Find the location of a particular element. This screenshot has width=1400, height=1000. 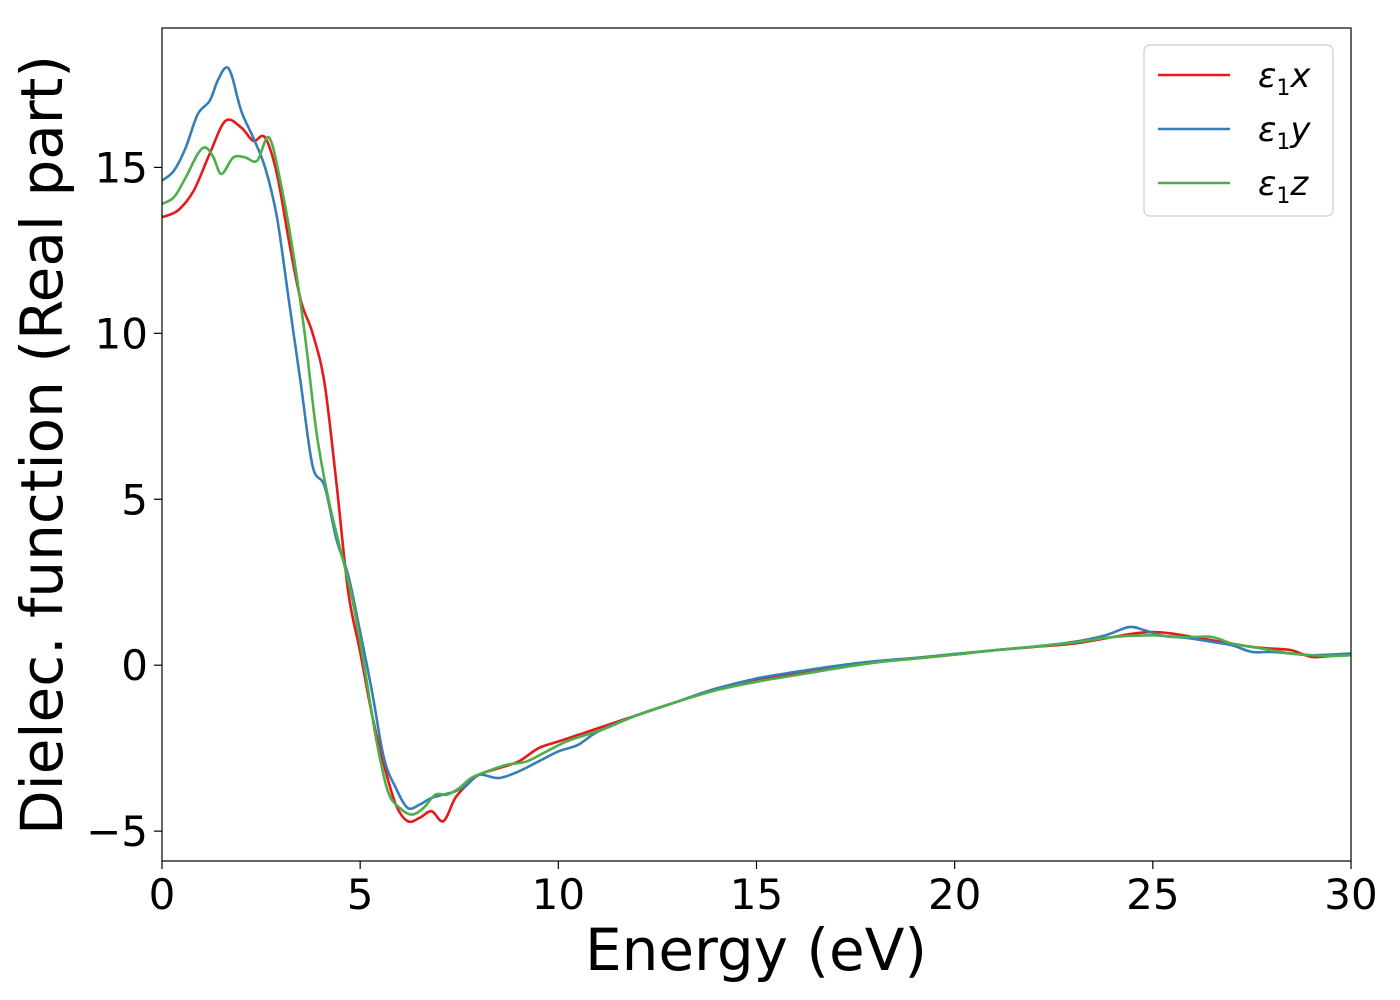

x-tick-label: 25 is located at coordinates (1152, 894).